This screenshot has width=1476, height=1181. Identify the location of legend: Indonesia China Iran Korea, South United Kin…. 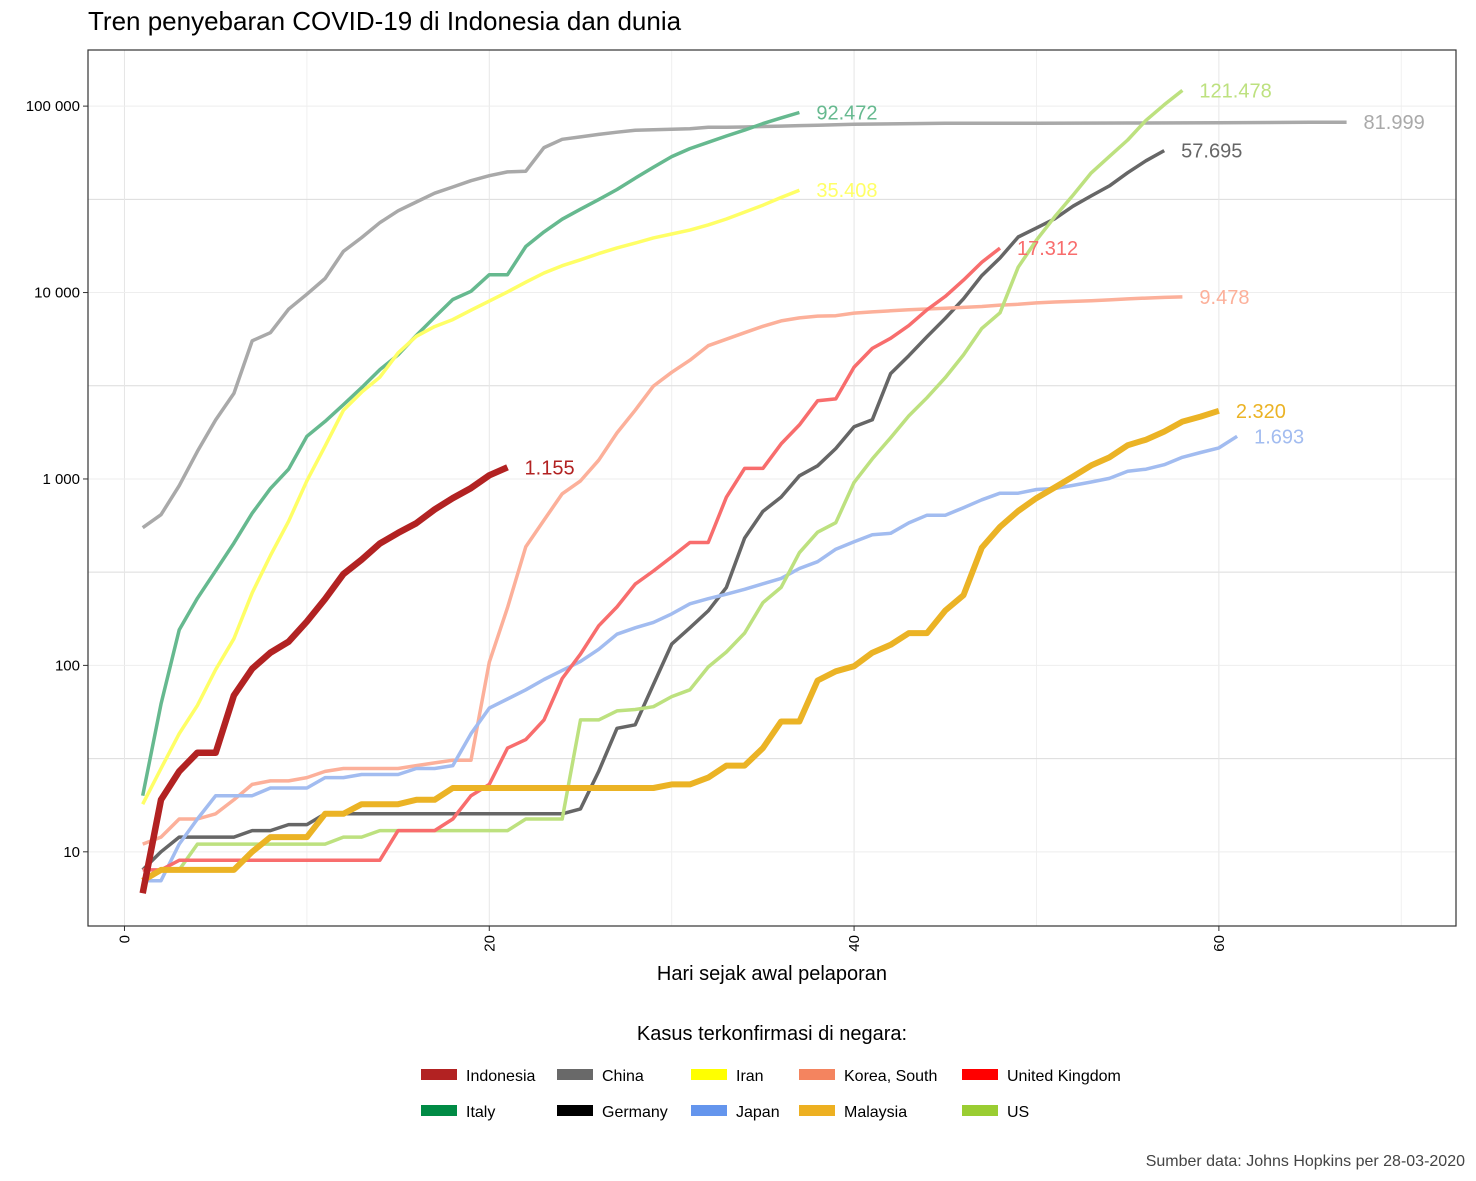
(771, 1094).